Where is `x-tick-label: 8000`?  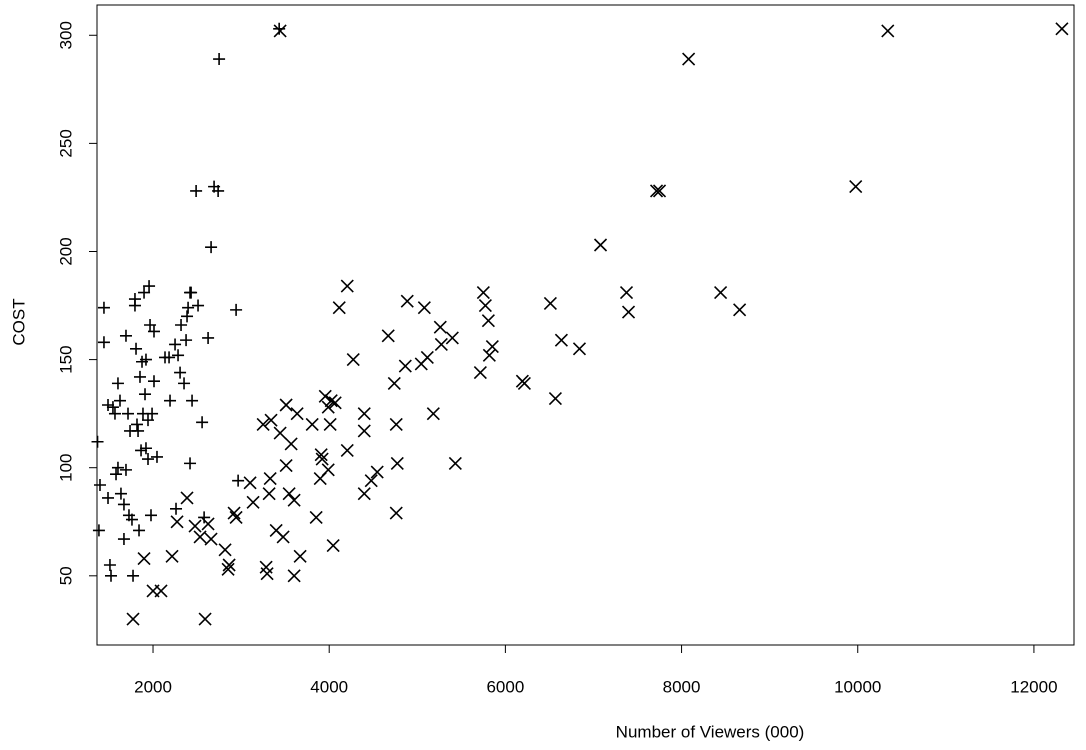
x-tick-label: 8000 is located at coordinates (682, 686).